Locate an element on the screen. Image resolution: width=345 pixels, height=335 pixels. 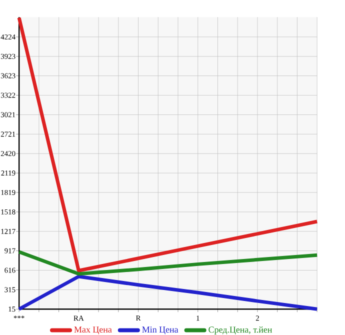
legend-label: Min Цена is located at coordinates (160, 330).